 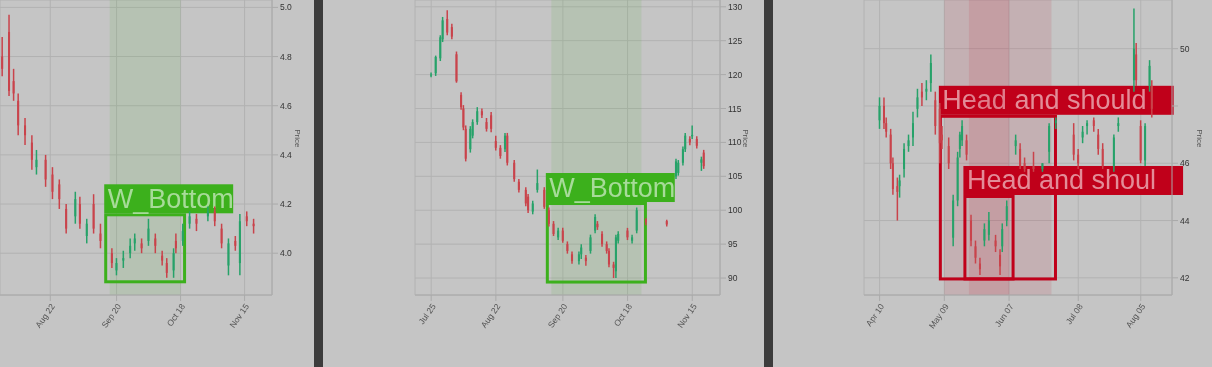 I want to click on y-tick-label: 4.0, so click(x=286, y=253).